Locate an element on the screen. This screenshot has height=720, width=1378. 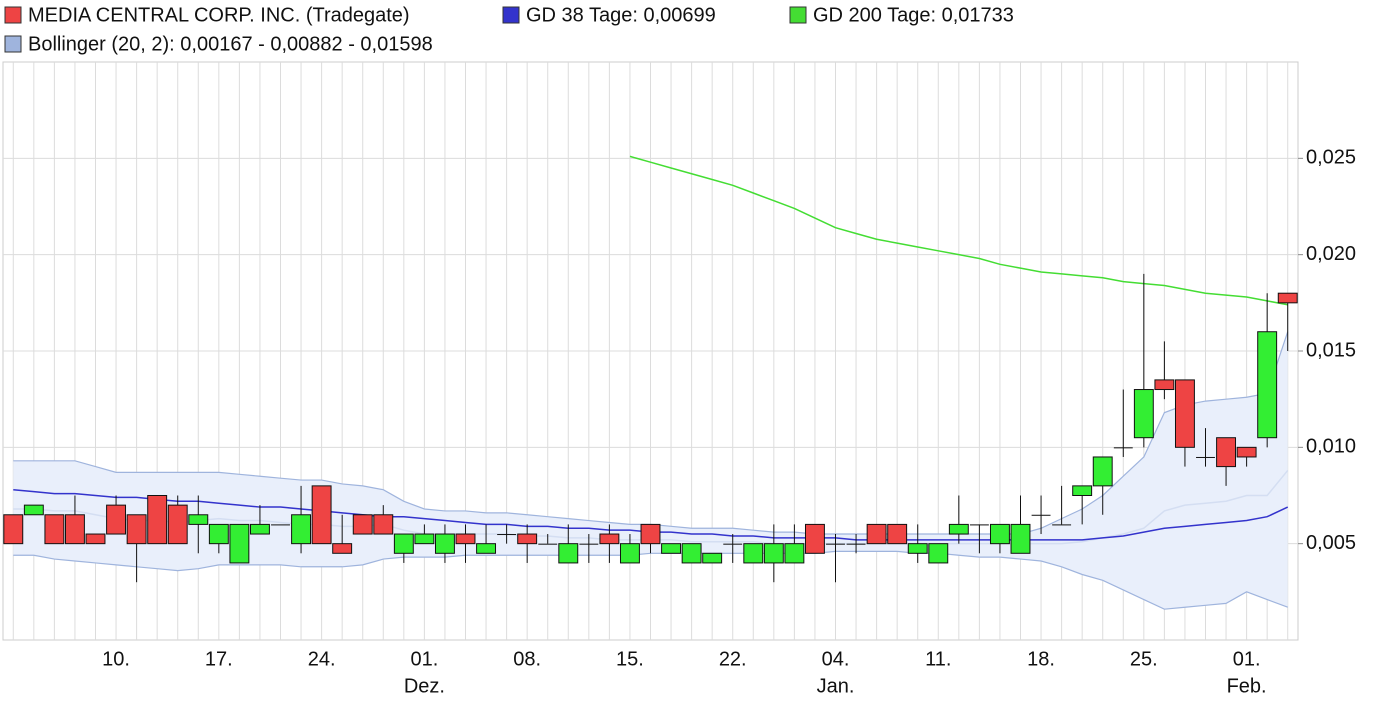
x-tick-label: 08. is located at coordinates (527, 659).